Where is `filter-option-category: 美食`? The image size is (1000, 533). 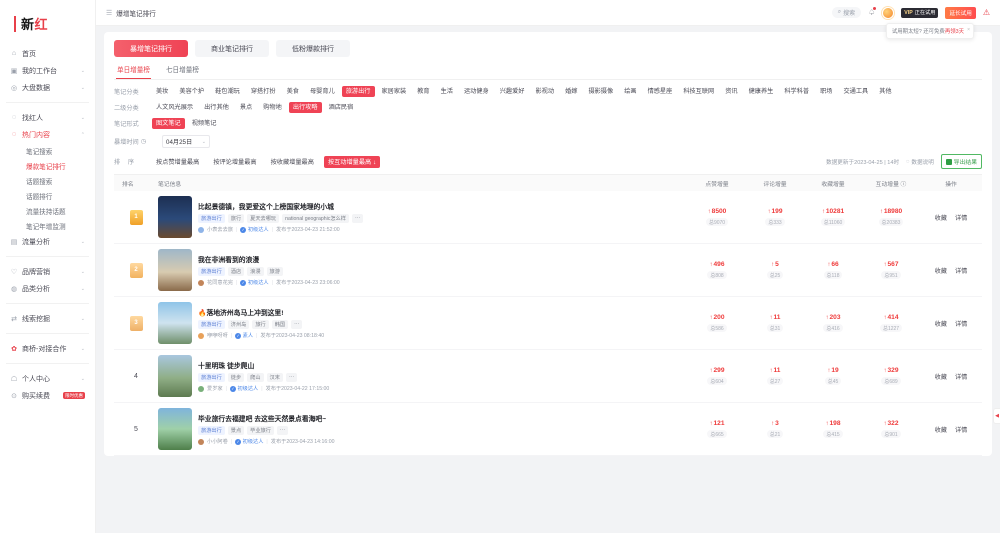 filter-option-category: 美食 is located at coordinates (292, 91).